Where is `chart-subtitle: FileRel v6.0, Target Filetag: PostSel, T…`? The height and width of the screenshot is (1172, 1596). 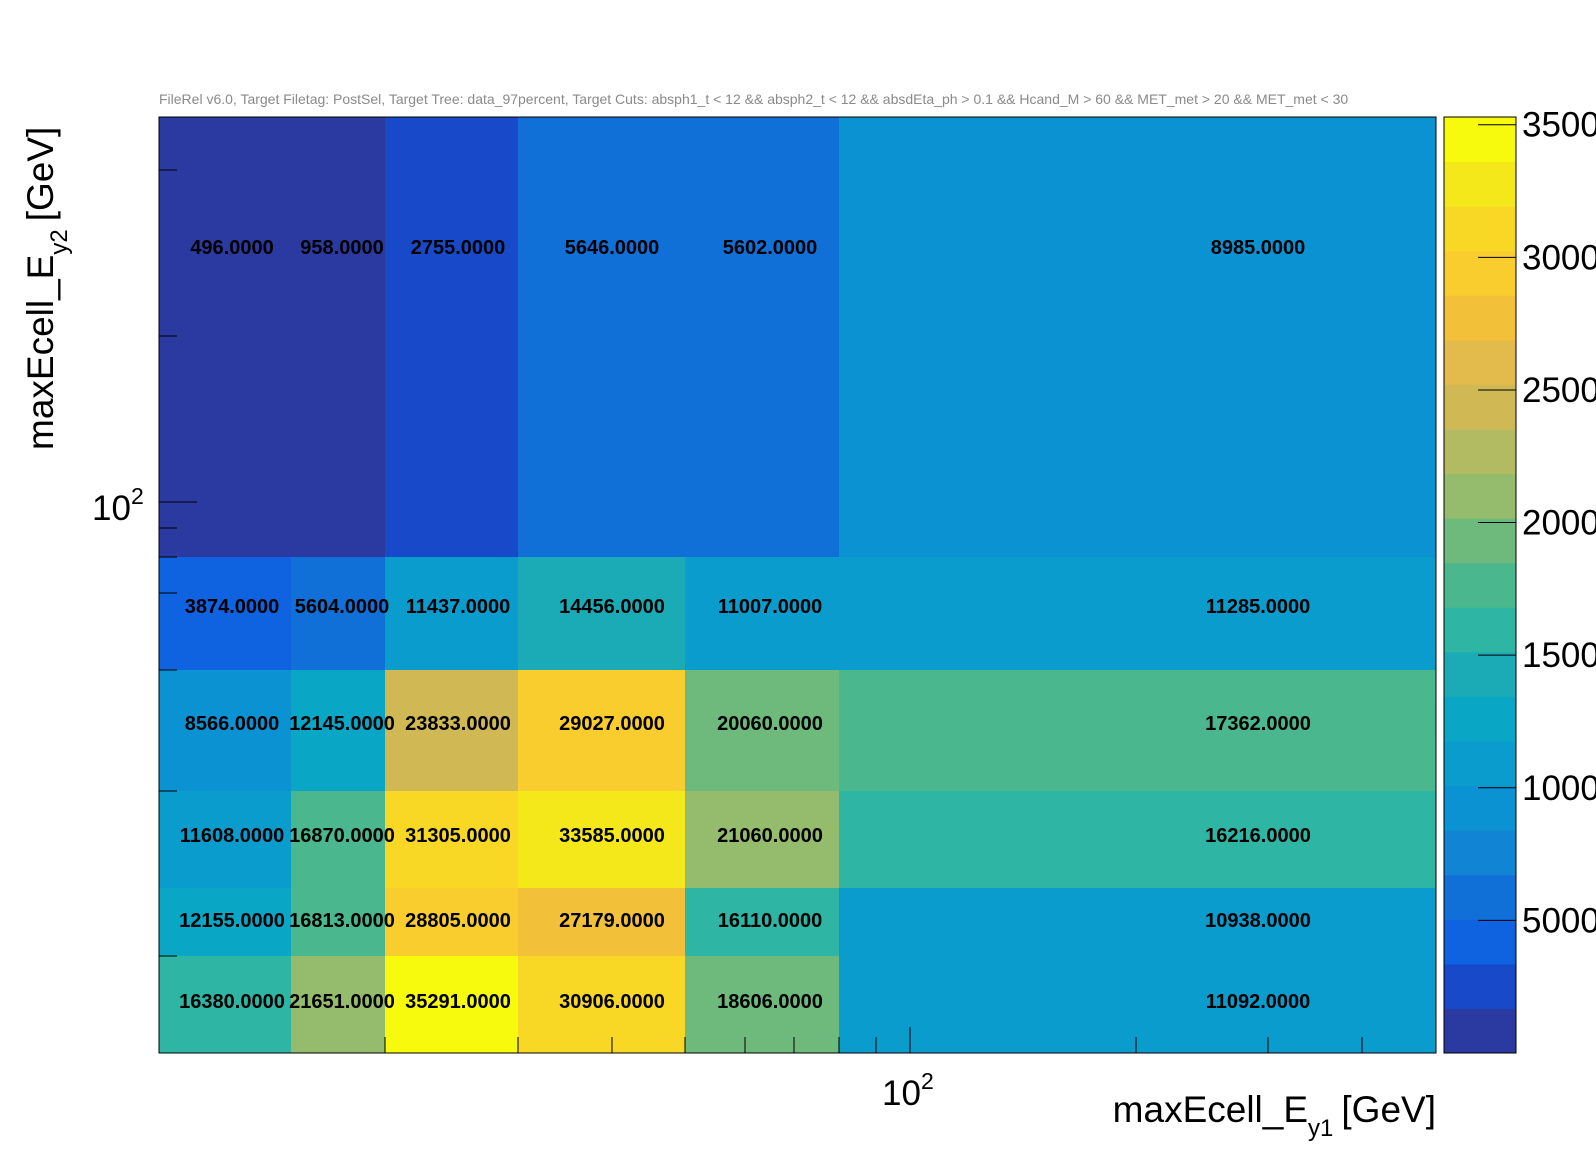 chart-subtitle: FileRel v6.0, Target Filetag: PostSel, T… is located at coordinates (753, 99).